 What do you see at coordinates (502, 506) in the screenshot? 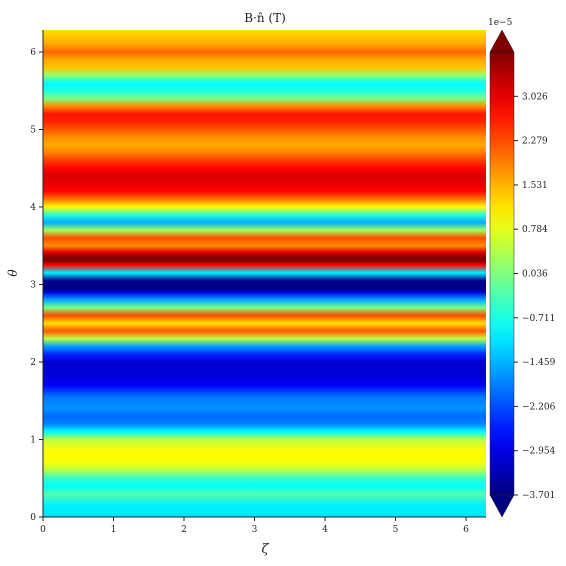
I see `colorbar-extend-bottom` at bounding box center [502, 506].